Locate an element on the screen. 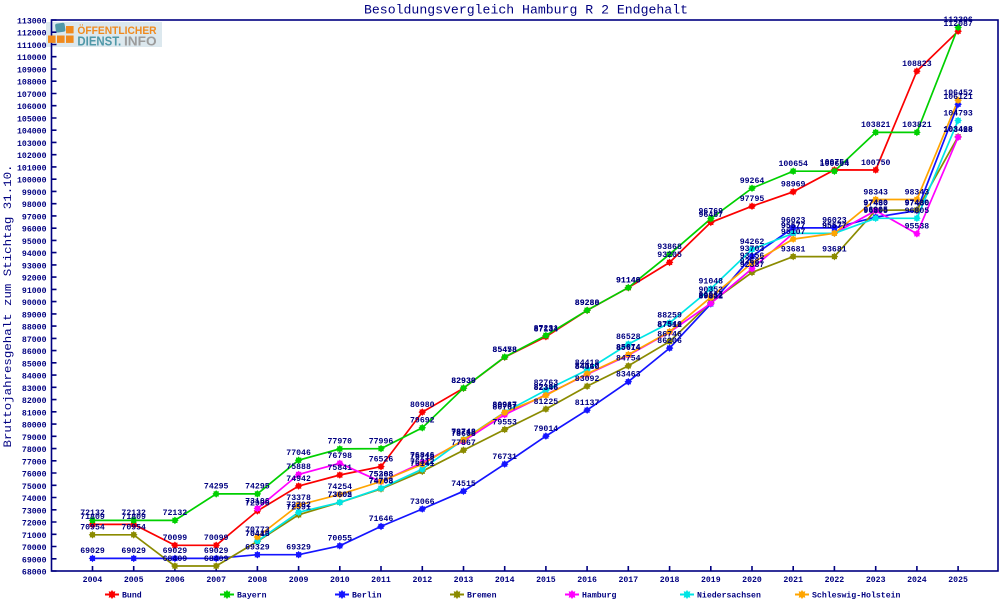 The height and width of the screenshot is (600, 1000). svg-text: 80947 is located at coordinates (504, 405).